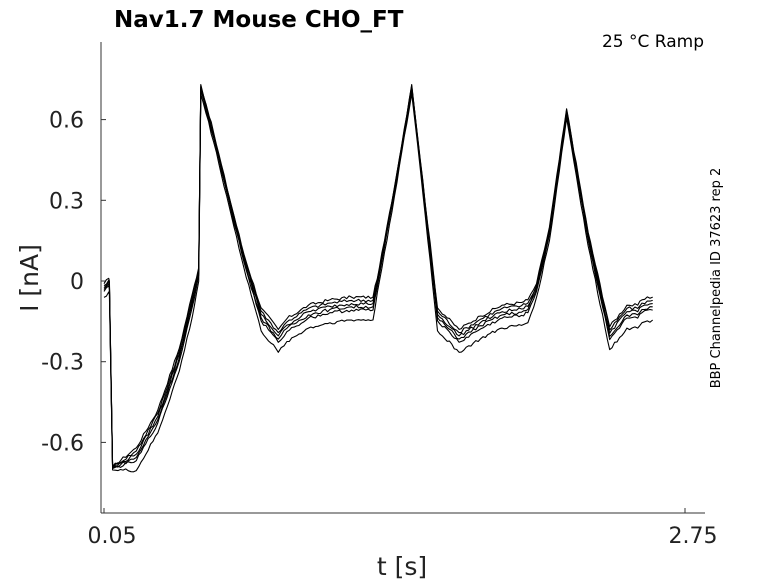 The width and height of the screenshot is (778, 583). I want to click on y-tick-label: -0.3, so click(62, 363).